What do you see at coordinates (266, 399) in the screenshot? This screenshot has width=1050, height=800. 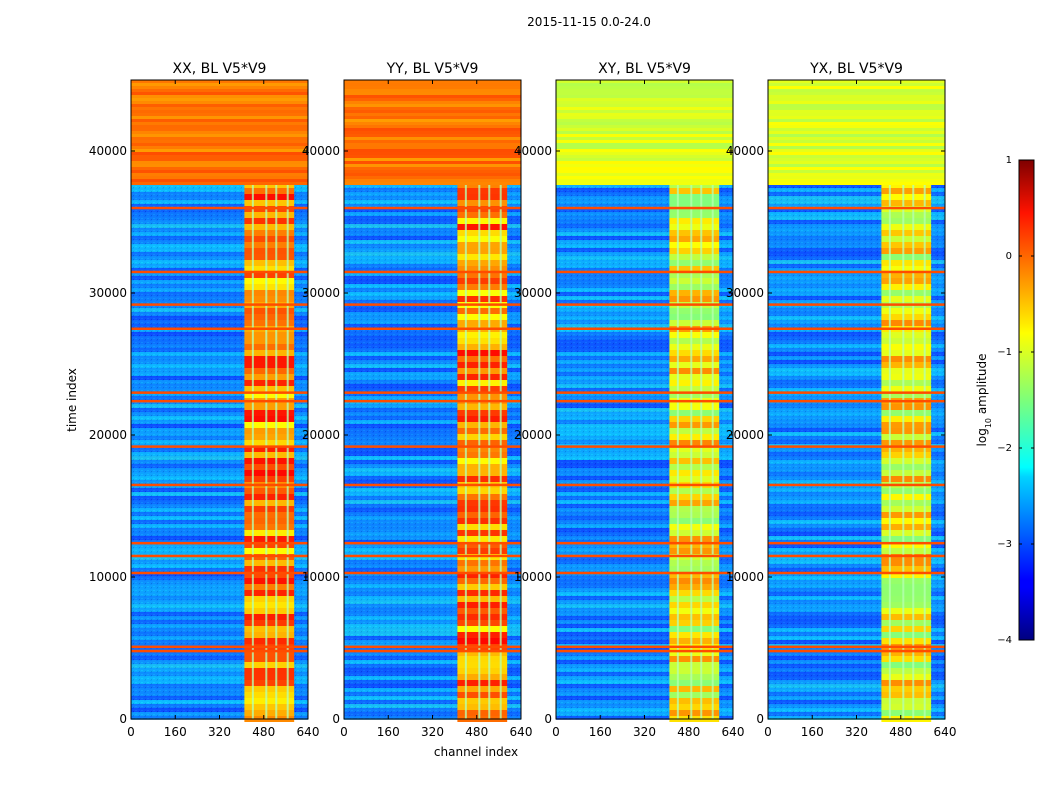 I see `band-stripe` at bounding box center [266, 399].